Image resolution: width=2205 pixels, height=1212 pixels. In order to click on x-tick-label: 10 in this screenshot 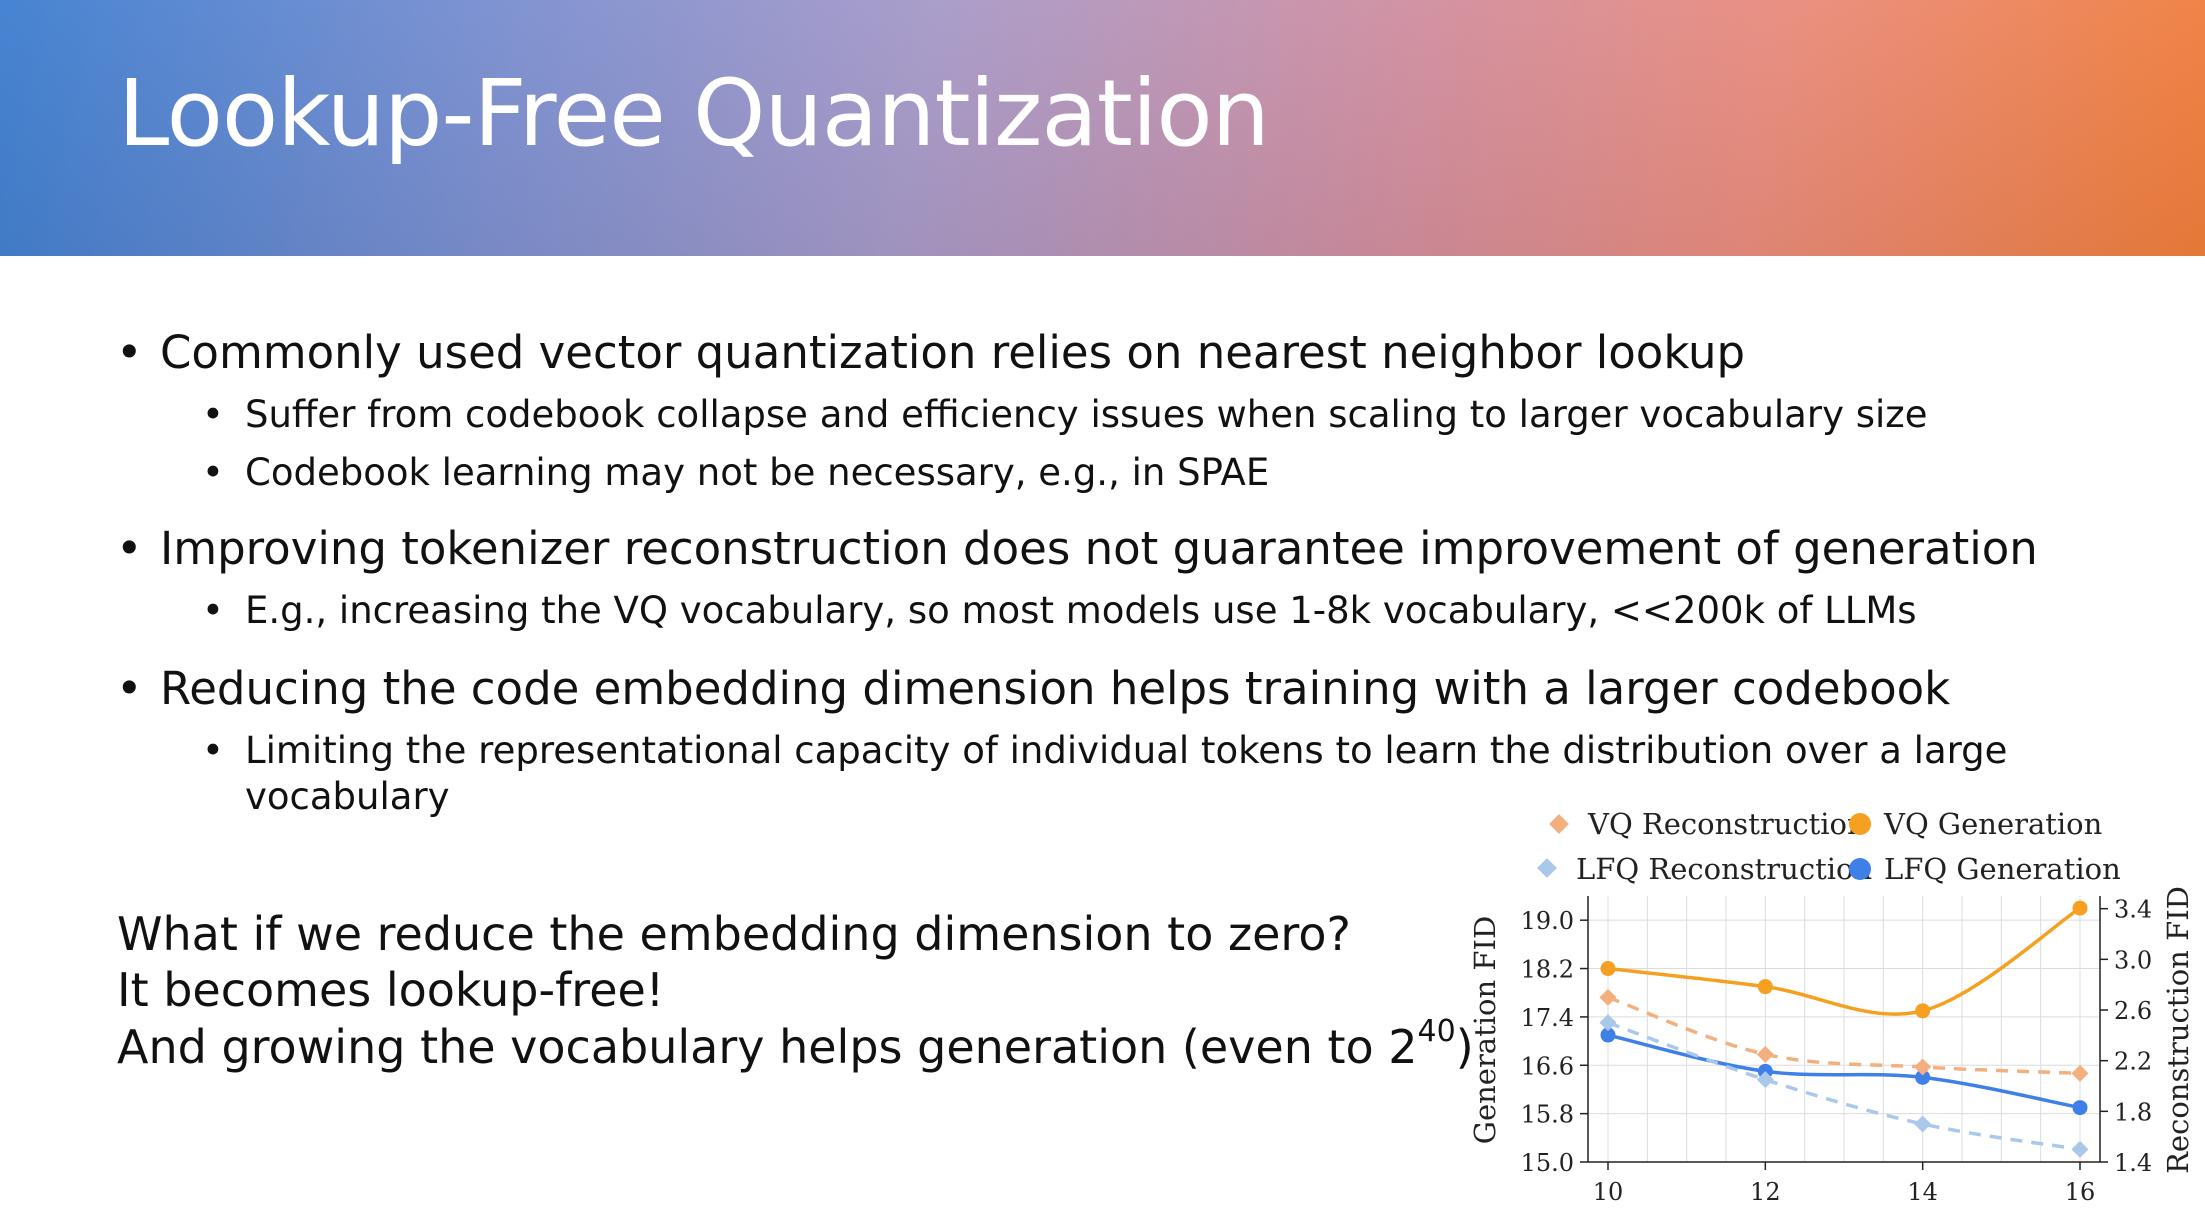, I will do `click(1608, 1192)`.